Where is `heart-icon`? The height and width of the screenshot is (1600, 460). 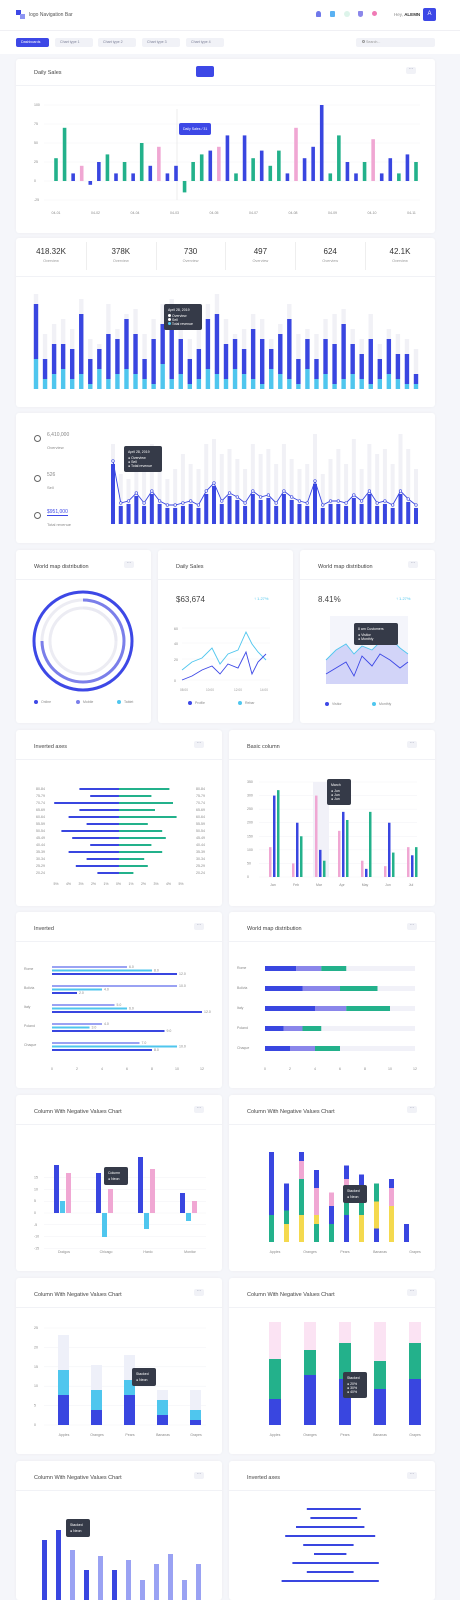 heart-icon is located at coordinates (374, 13).